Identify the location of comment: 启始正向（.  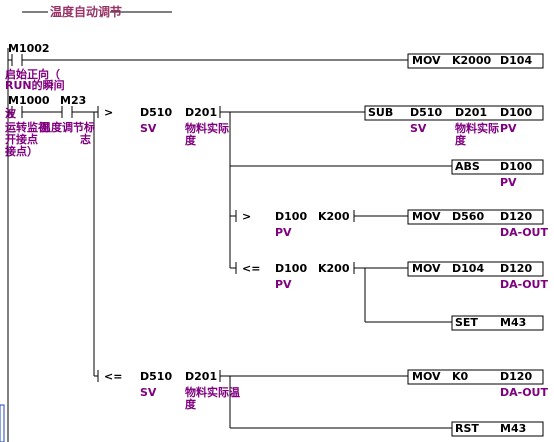
(32, 74).